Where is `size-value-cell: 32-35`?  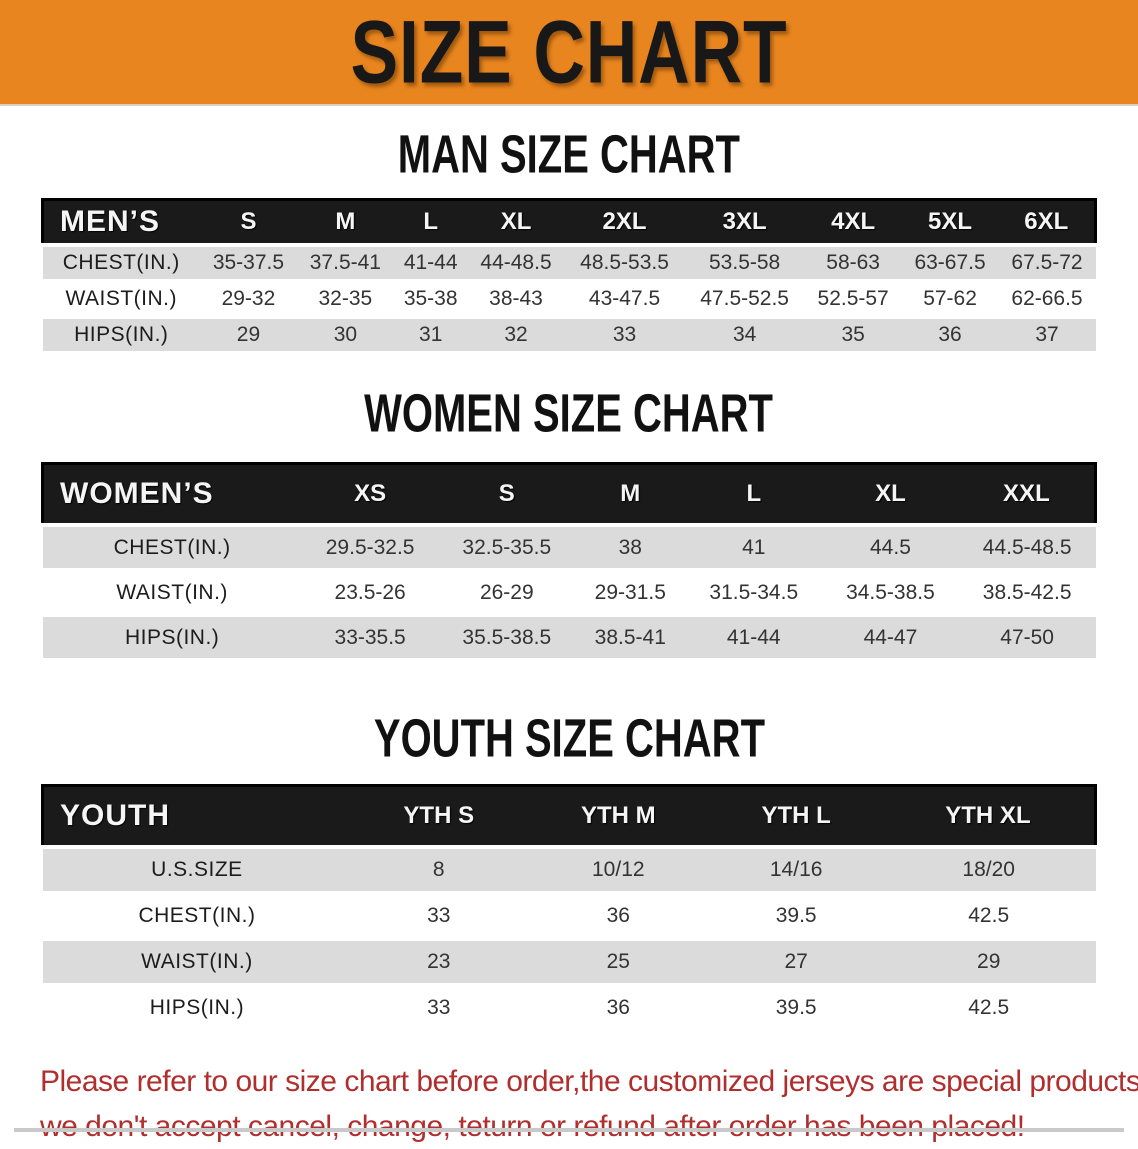
size-value-cell: 32-35 is located at coordinates (345, 298).